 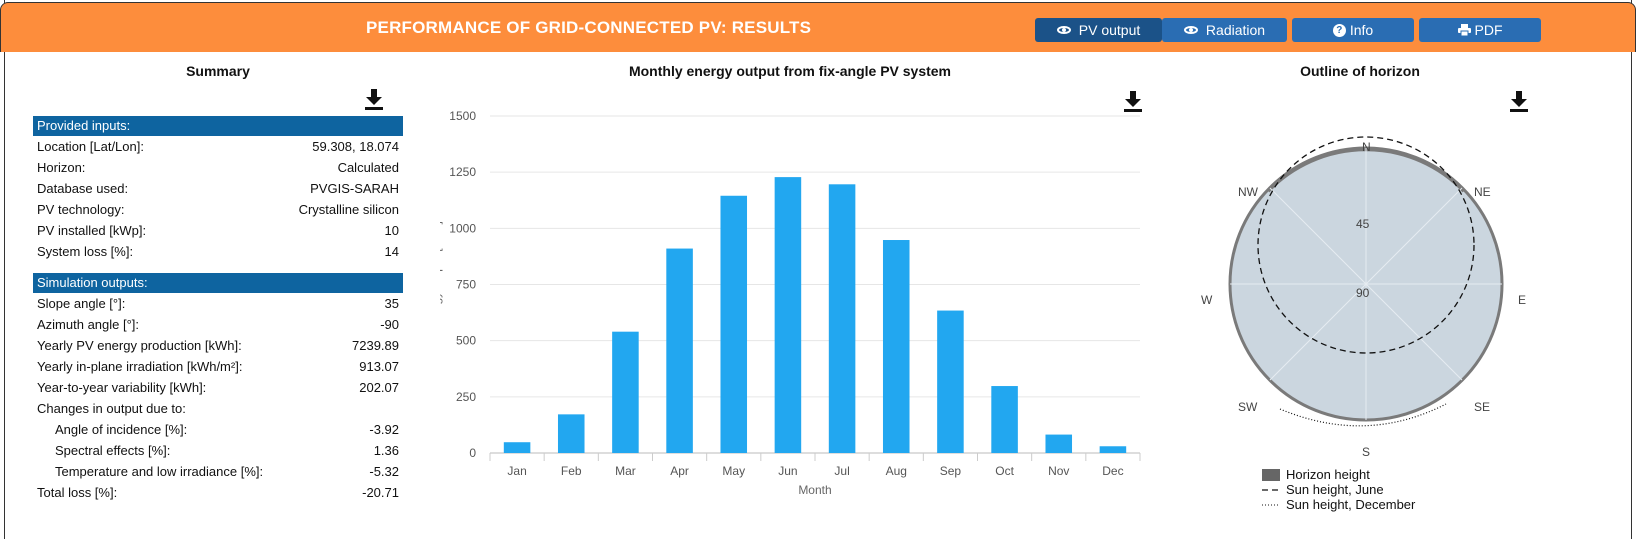 I want to click on y-tick-label: 500, so click(x=466, y=341).